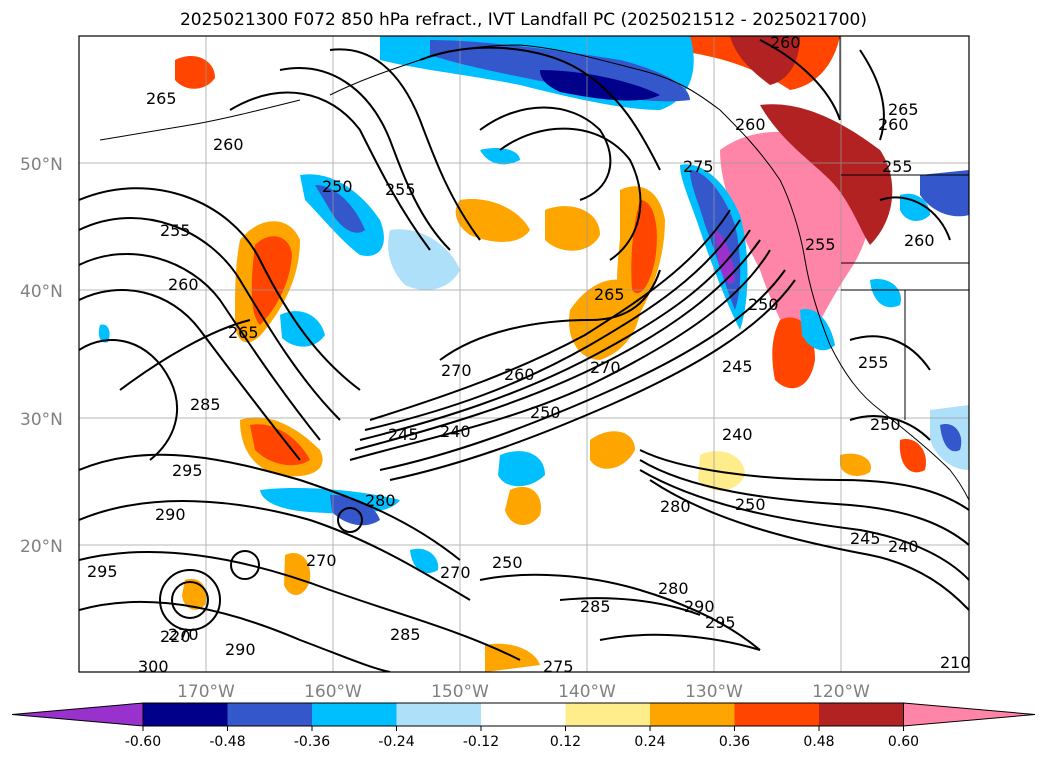 This screenshot has width=1047, height=765. What do you see at coordinates (795, 245) in the screenshot?
I see `shade-pink-coast` at bounding box center [795, 245].